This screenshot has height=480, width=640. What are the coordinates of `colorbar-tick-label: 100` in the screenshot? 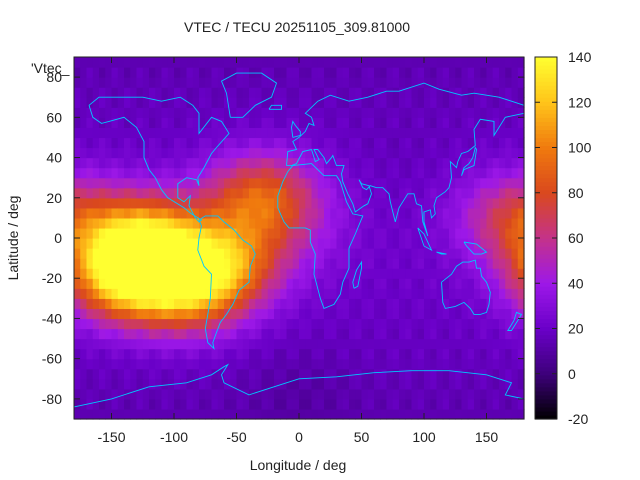 It's located at (580, 148).